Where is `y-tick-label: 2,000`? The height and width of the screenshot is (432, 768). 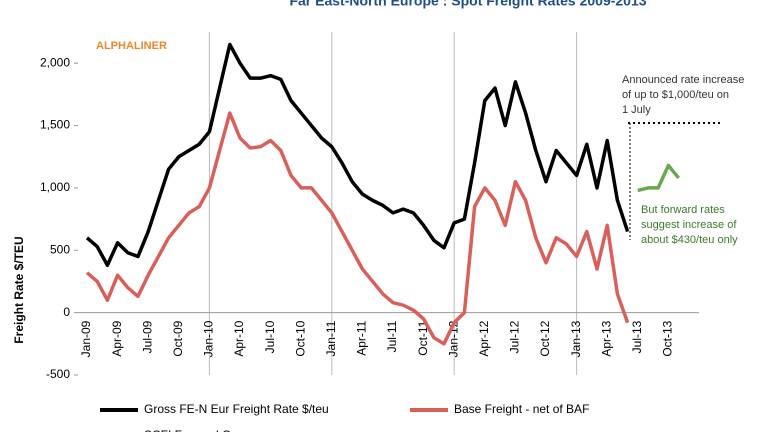 y-tick-label: 2,000 is located at coordinates (55, 62).